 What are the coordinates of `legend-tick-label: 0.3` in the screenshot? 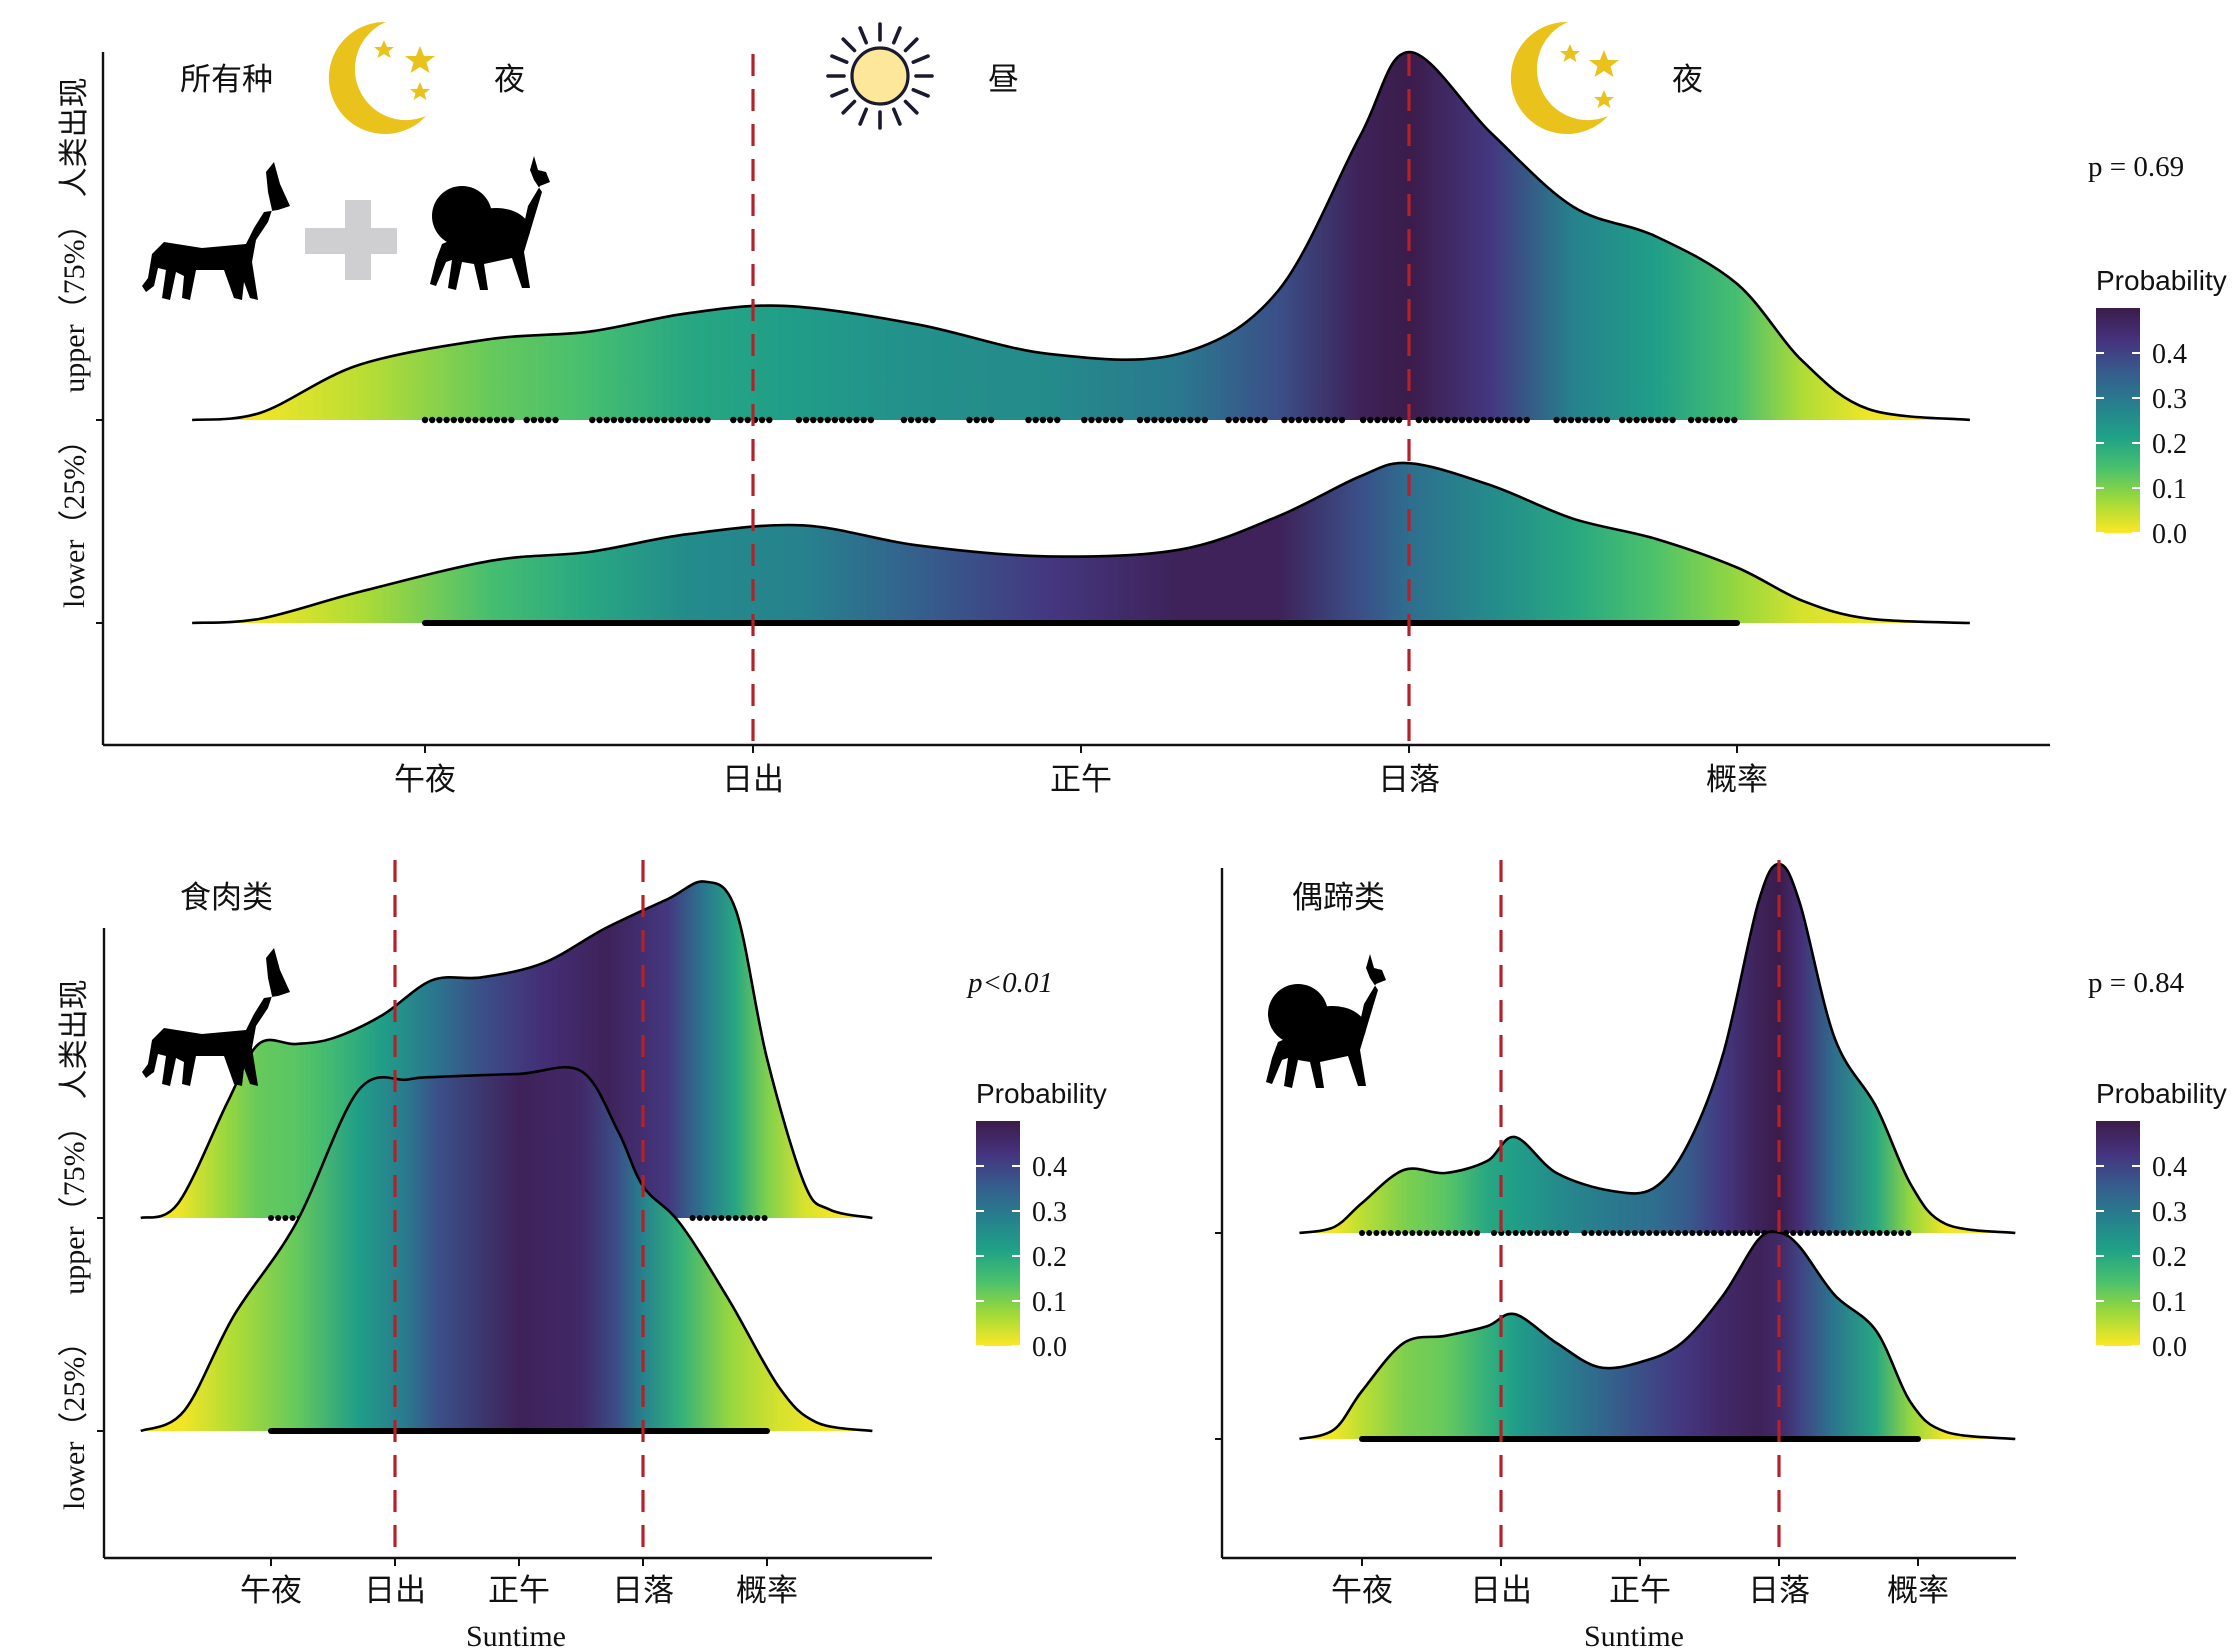 It's located at (1049, 1212).